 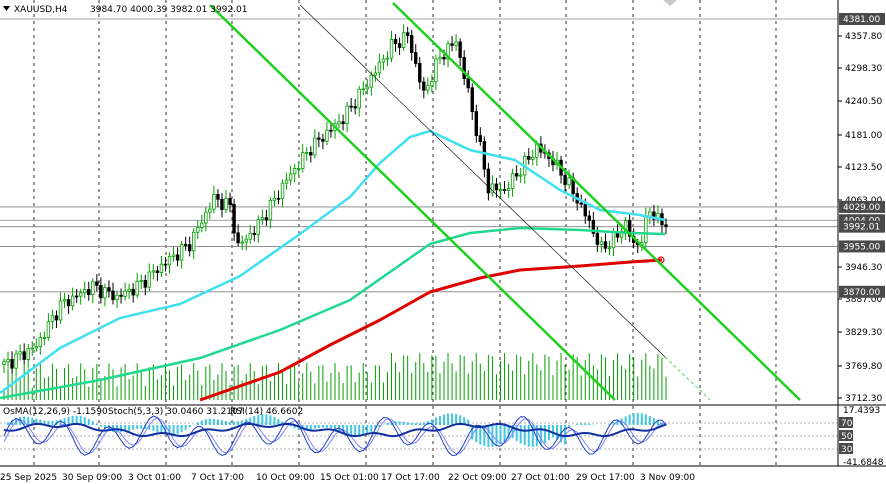 I want to click on stoch-label: Stoch(5,3,3) 30.0460 31.2107, so click(x=175, y=412).